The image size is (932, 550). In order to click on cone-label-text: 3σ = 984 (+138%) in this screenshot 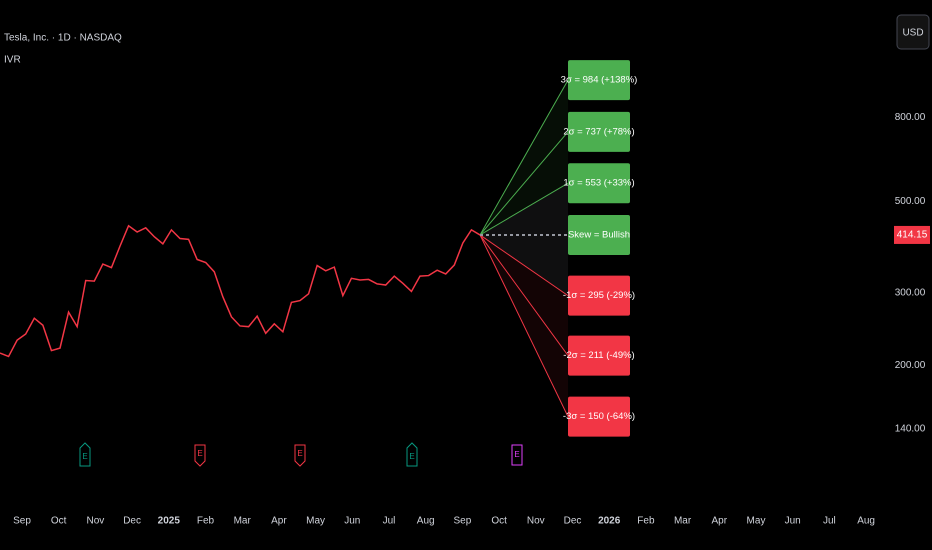, I will do `click(599, 80)`.